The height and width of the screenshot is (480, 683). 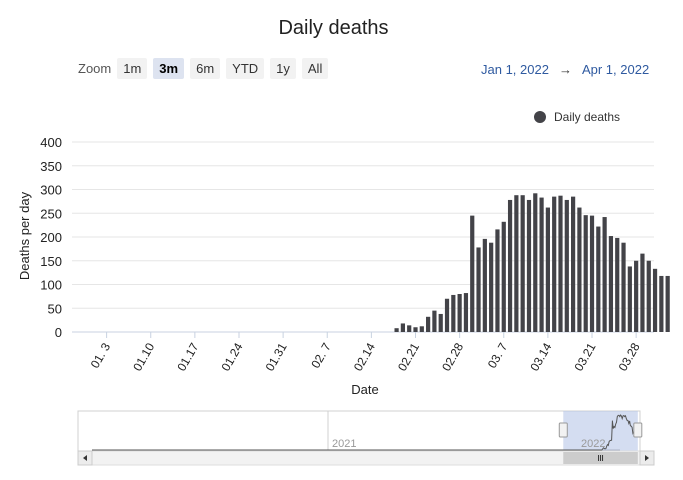 I want to click on x-tick-label: 01. 3, so click(x=101, y=355).